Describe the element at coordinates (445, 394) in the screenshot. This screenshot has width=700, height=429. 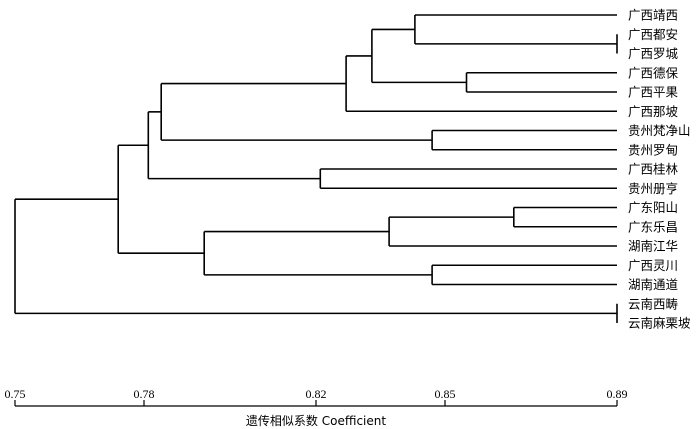
I see `x-tick-label: 0.85` at that location.